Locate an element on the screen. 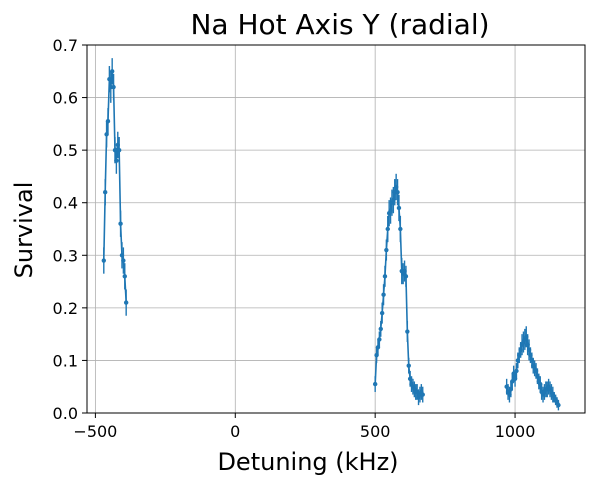  x-tick-label: −500 is located at coordinates (95, 431).